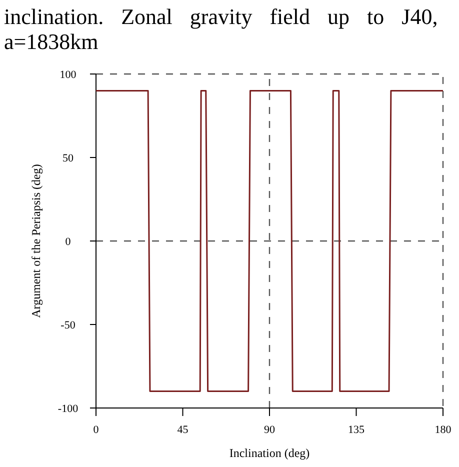 The height and width of the screenshot is (467, 459). Describe the element at coordinates (68, 409) in the screenshot. I see `y-tick-label: -100` at that location.